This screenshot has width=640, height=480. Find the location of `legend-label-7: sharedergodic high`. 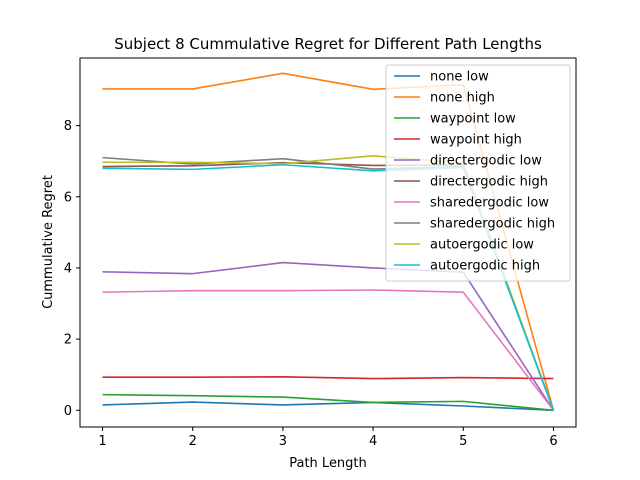

legend-label-7: sharedergodic high is located at coordinates (492, 224).